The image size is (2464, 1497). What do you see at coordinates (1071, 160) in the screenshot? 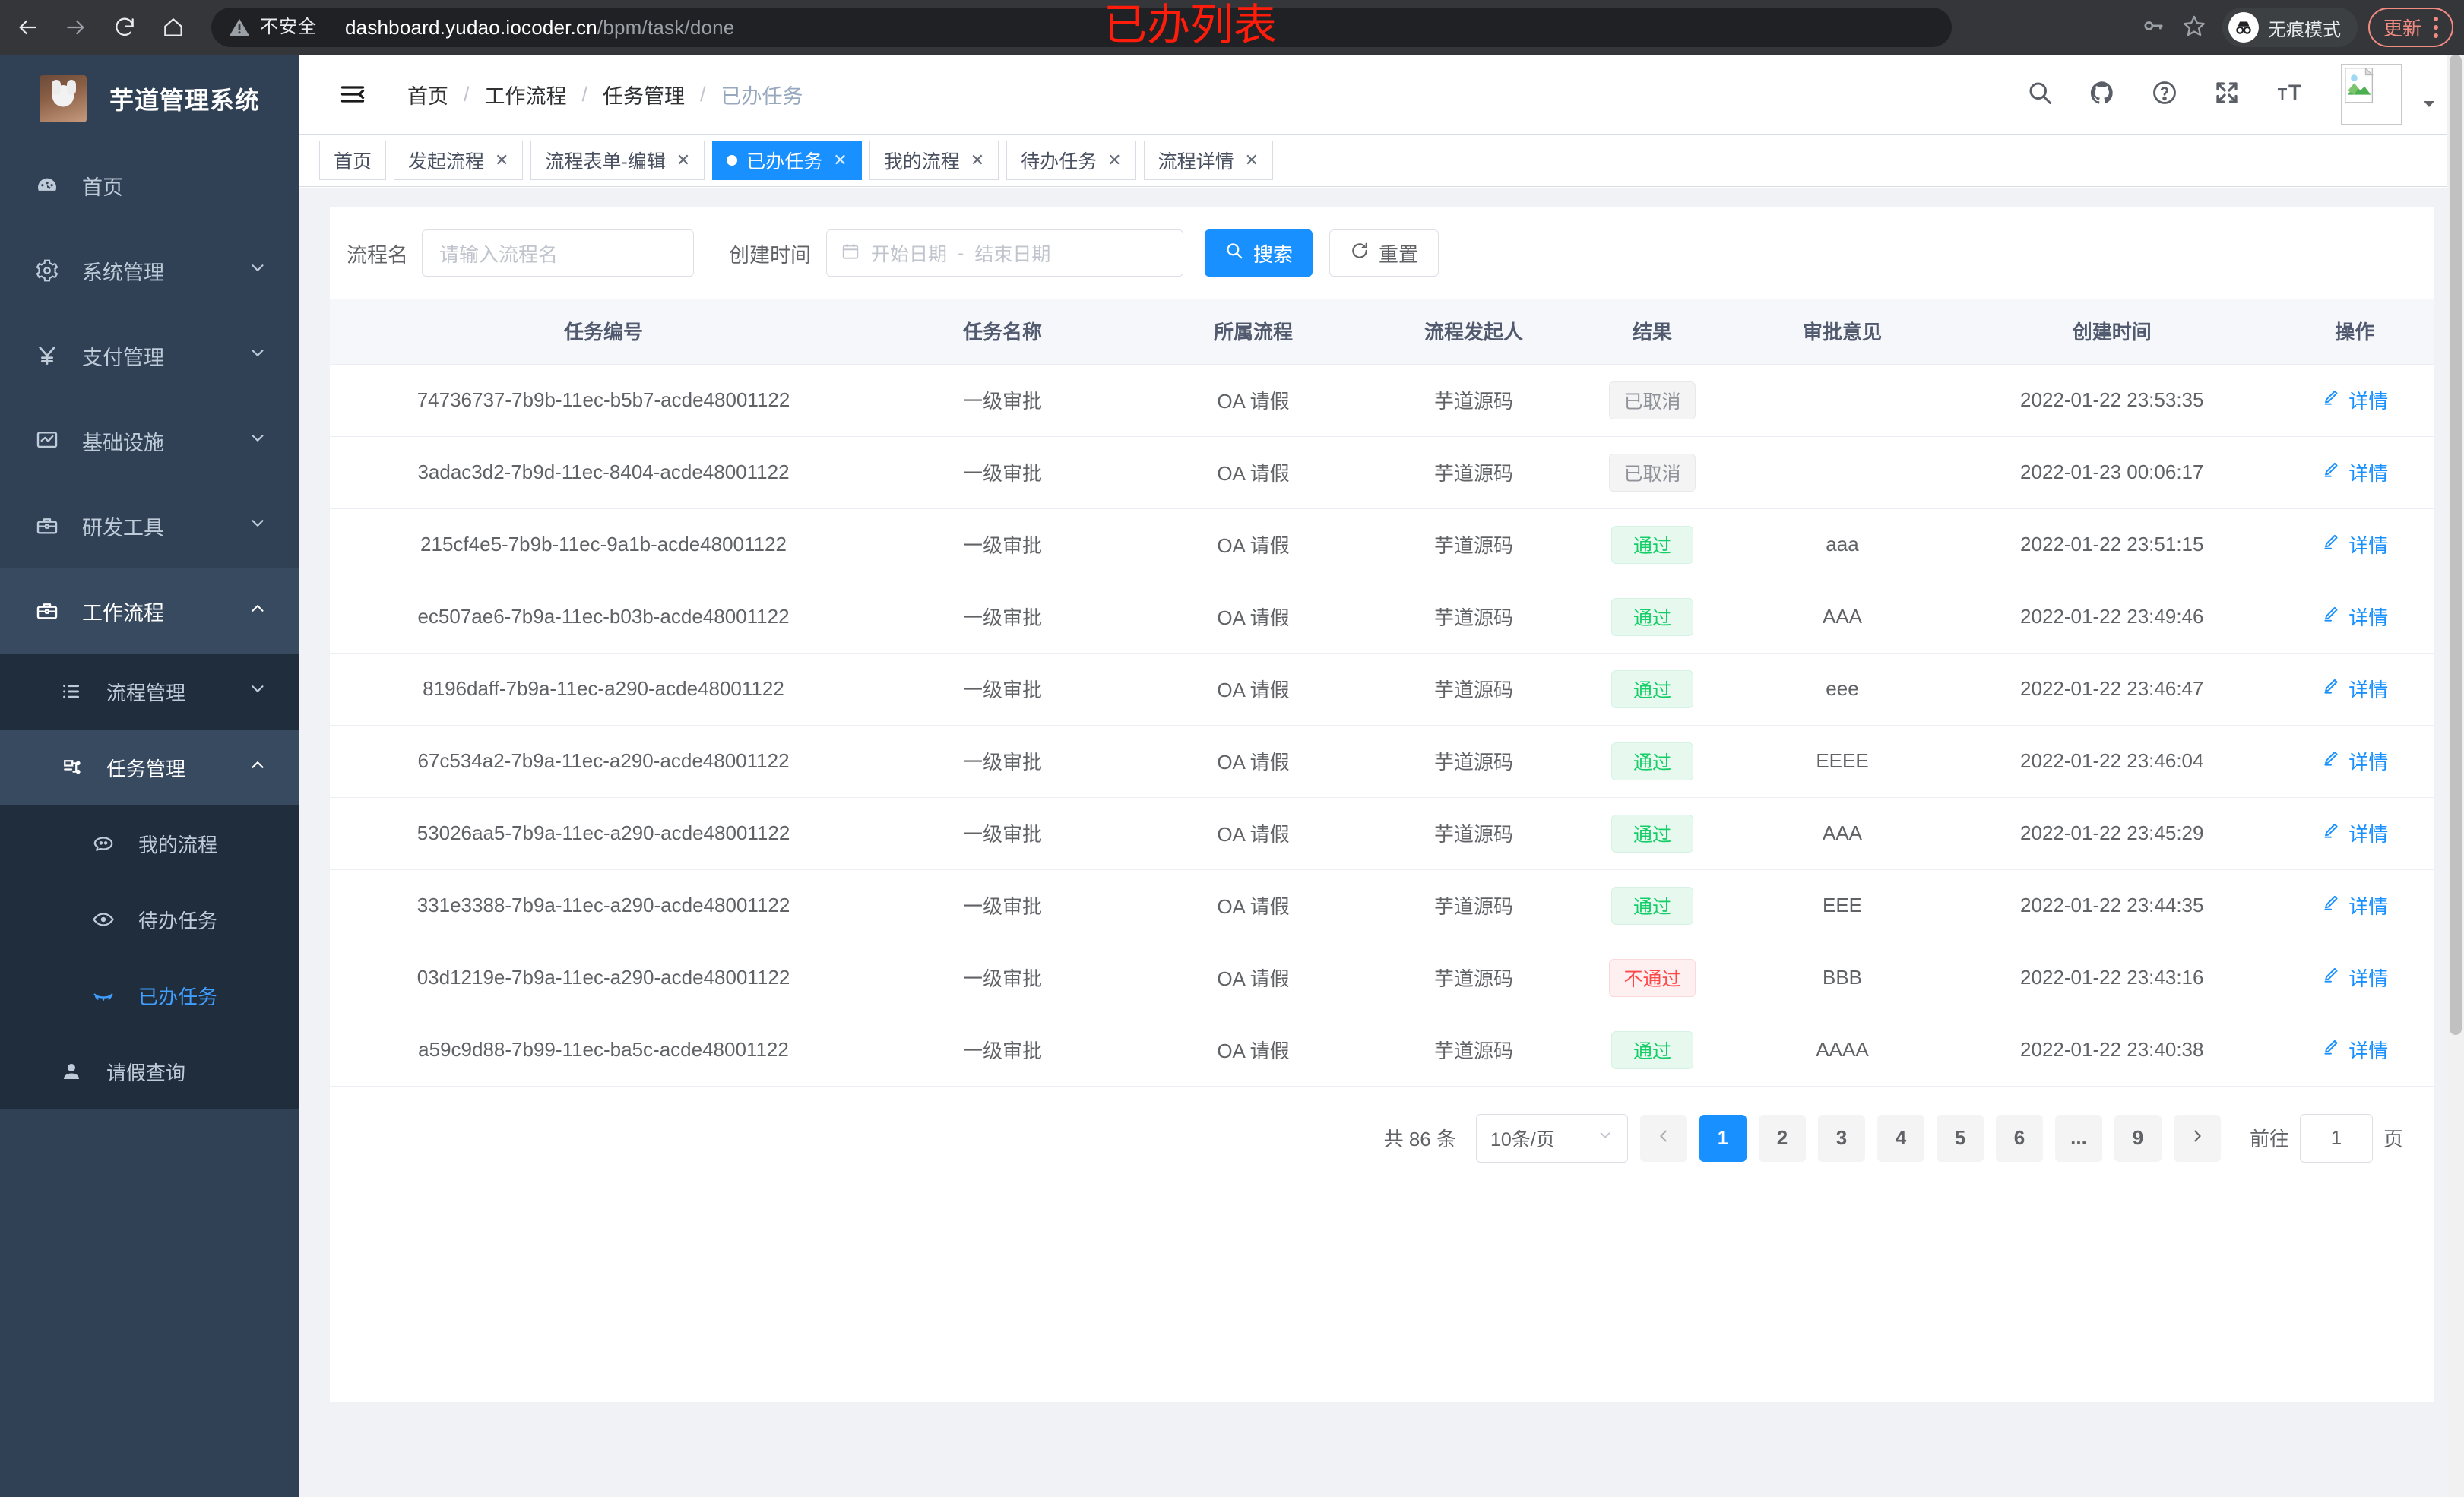
I see `tab-todo-tasks: 待办任务 ✕` at bounding box center [1071, 160].